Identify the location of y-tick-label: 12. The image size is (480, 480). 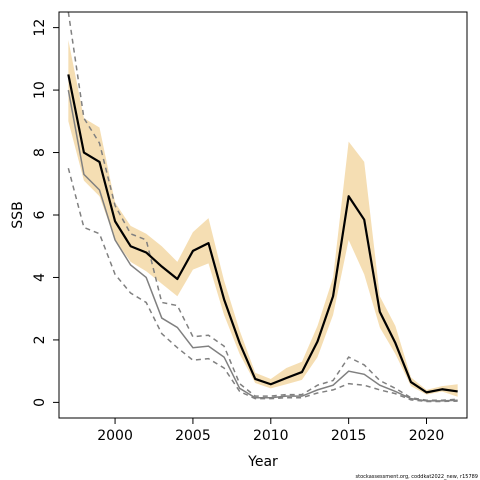
(40, 28).